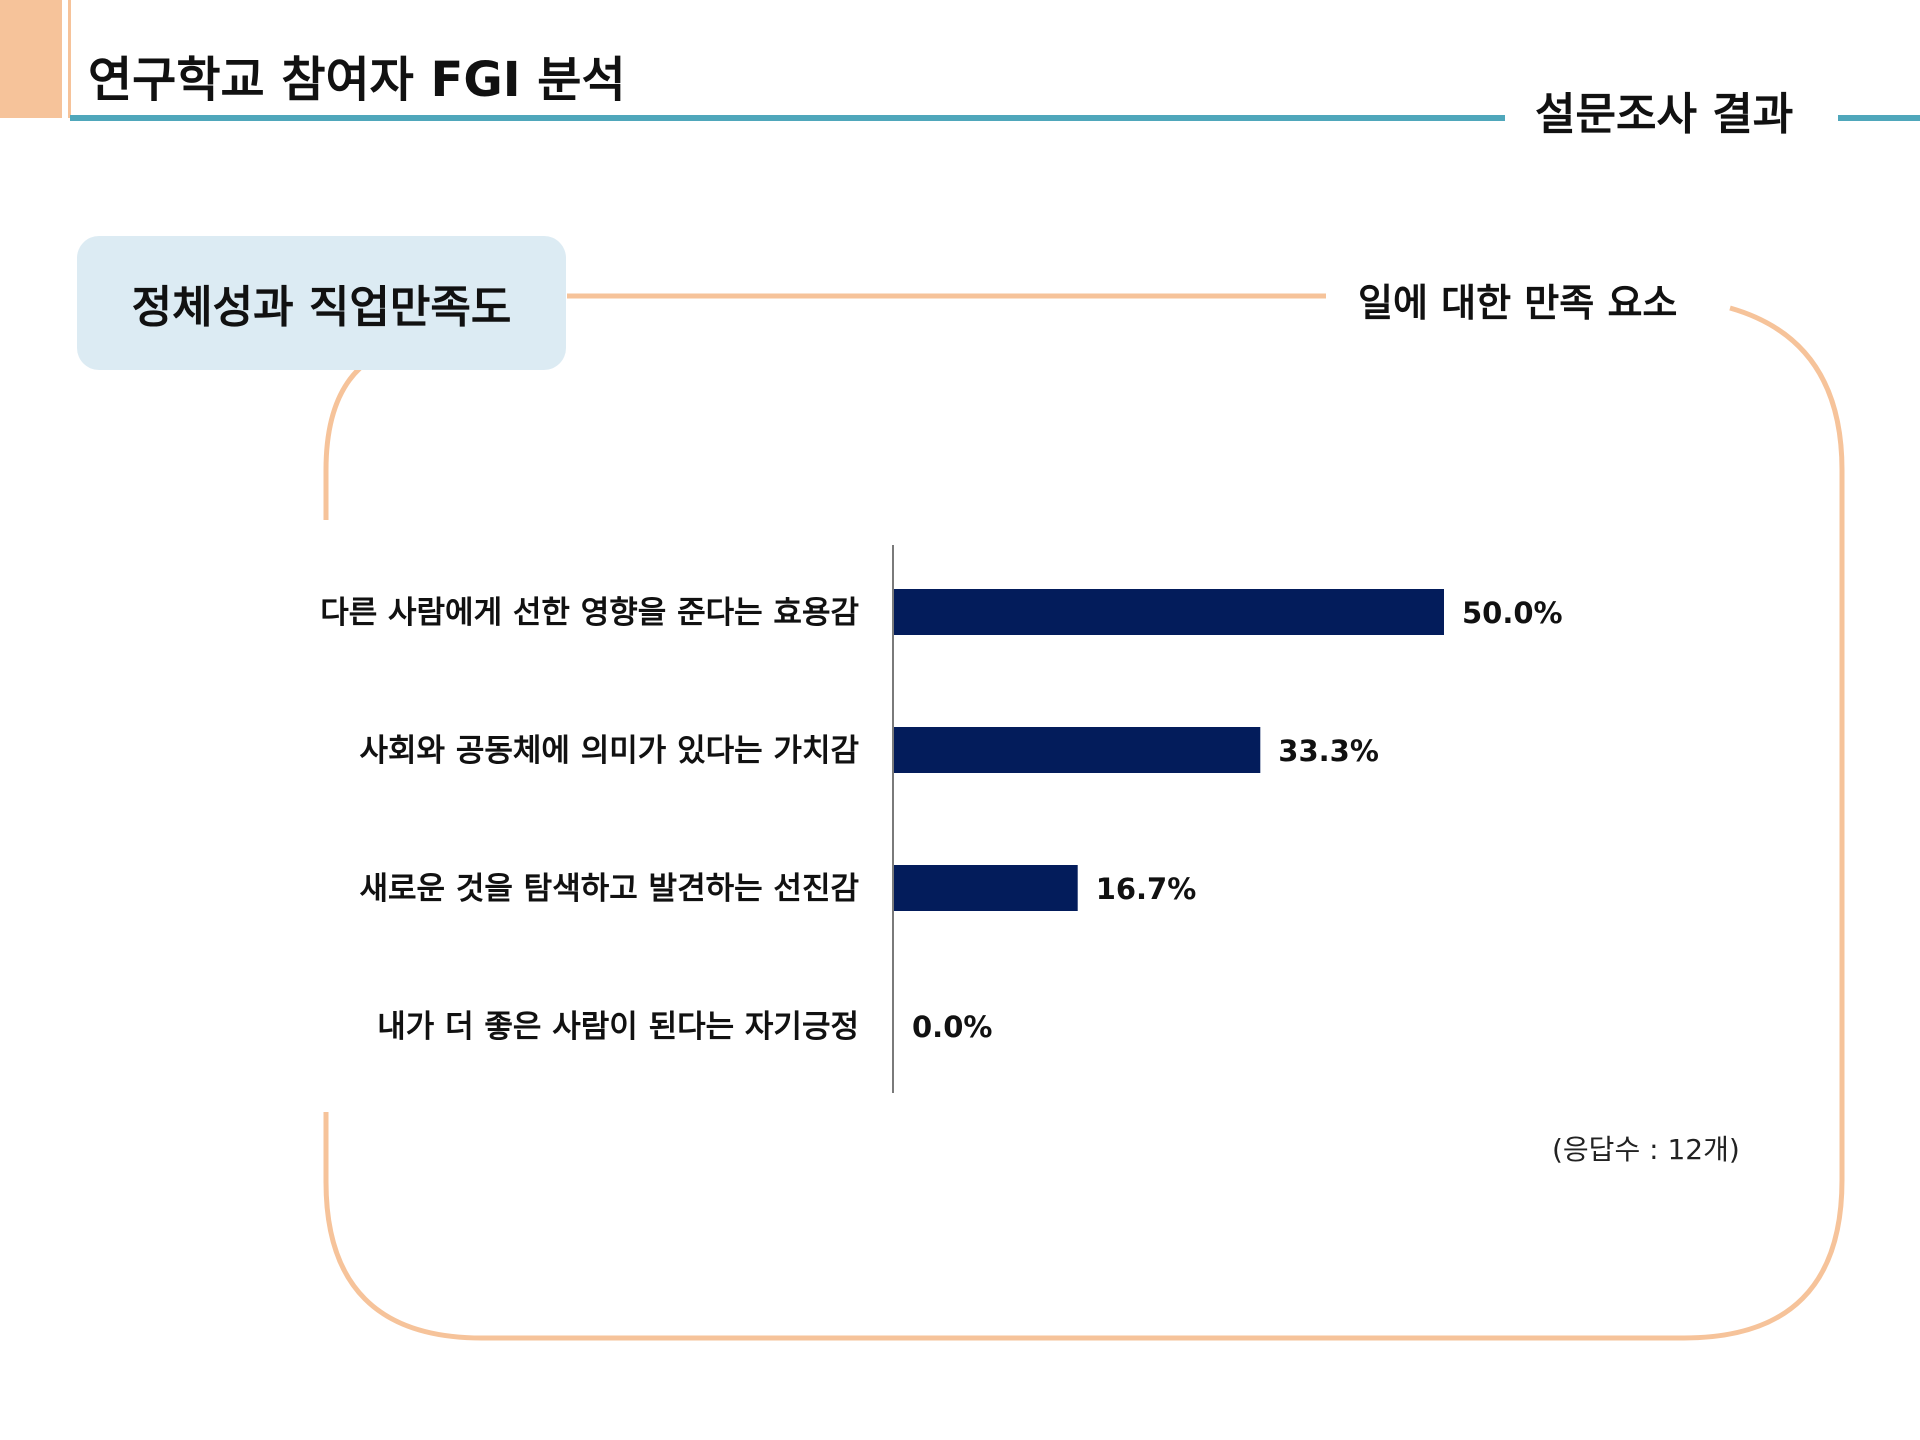  What do you see at coordinates (1146, 889) in the screenshot?
I see `data-label: 16.7%` at bounding box center [1146, 889].